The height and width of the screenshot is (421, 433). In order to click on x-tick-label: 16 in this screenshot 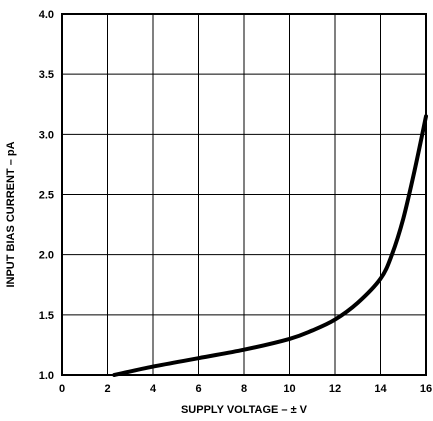, I will do `click(426, 389)`.